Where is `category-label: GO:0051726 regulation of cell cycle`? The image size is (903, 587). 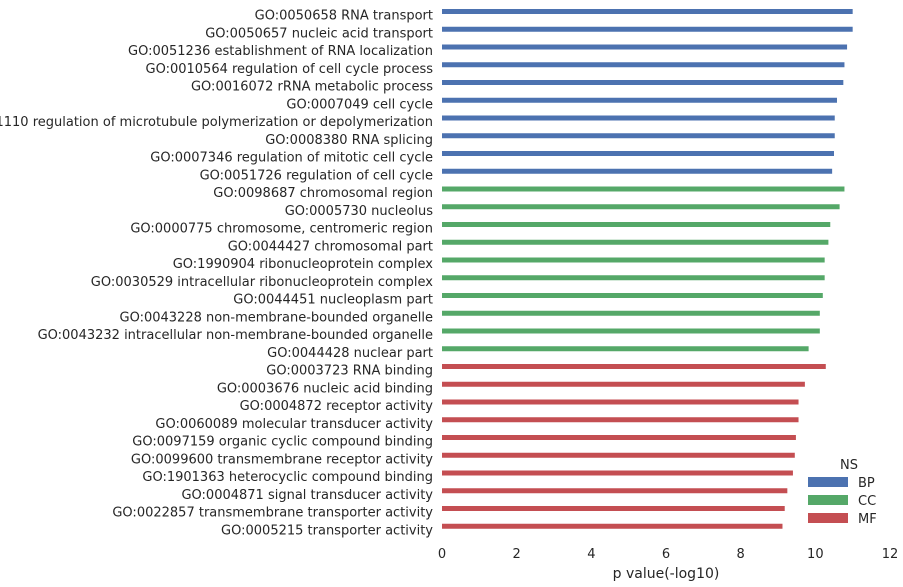
category-label: GO:0051726 regulation of cell cycle is located at coordinates (316, 175).